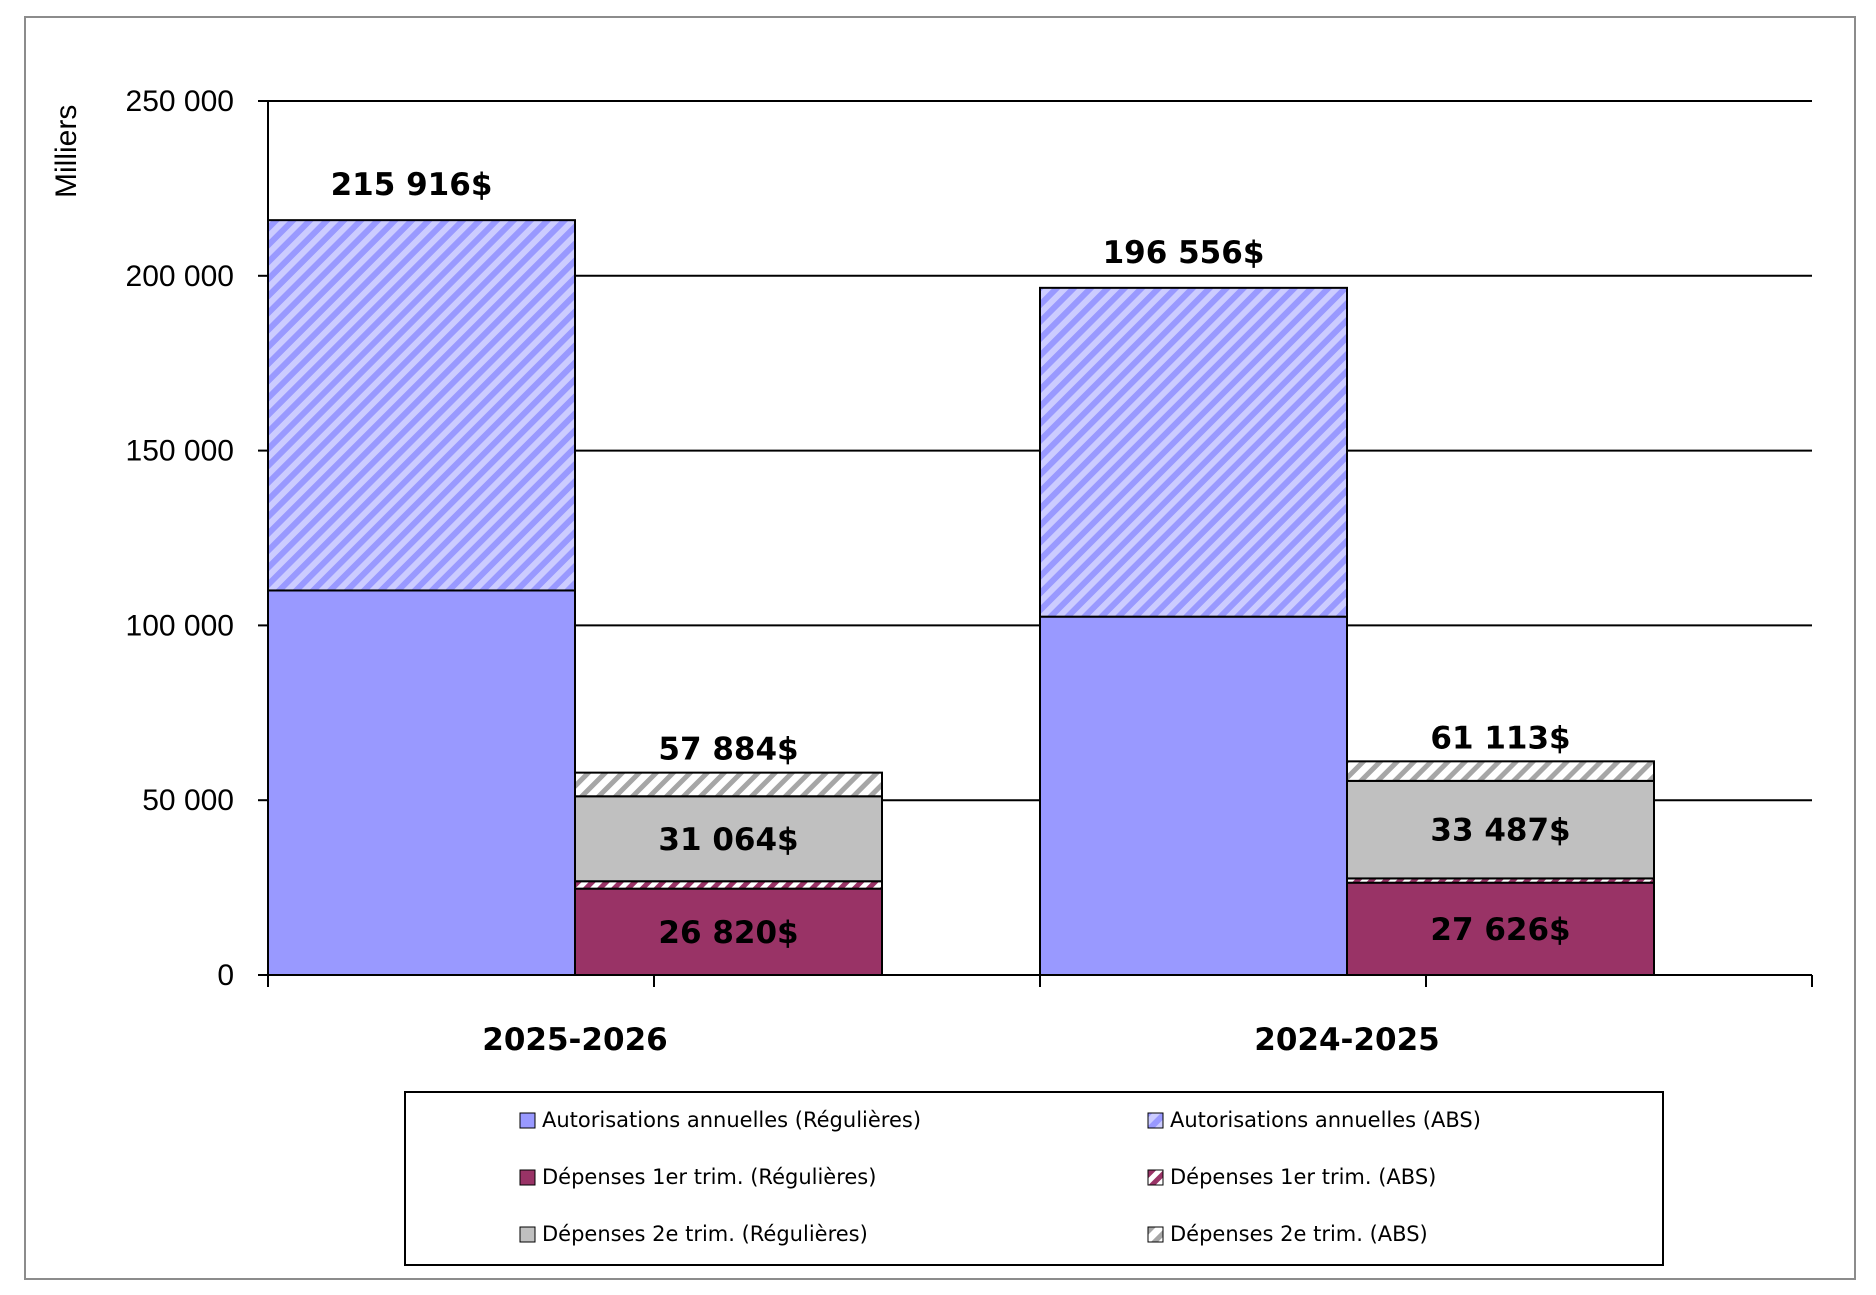 The image size is (1876, 1295). What do you see at coordinates (1299, 1234) in the screenshot?
I see `legend-label: Dépenses 2e trim. (ABS)` at bounding box center [1299, 1234].